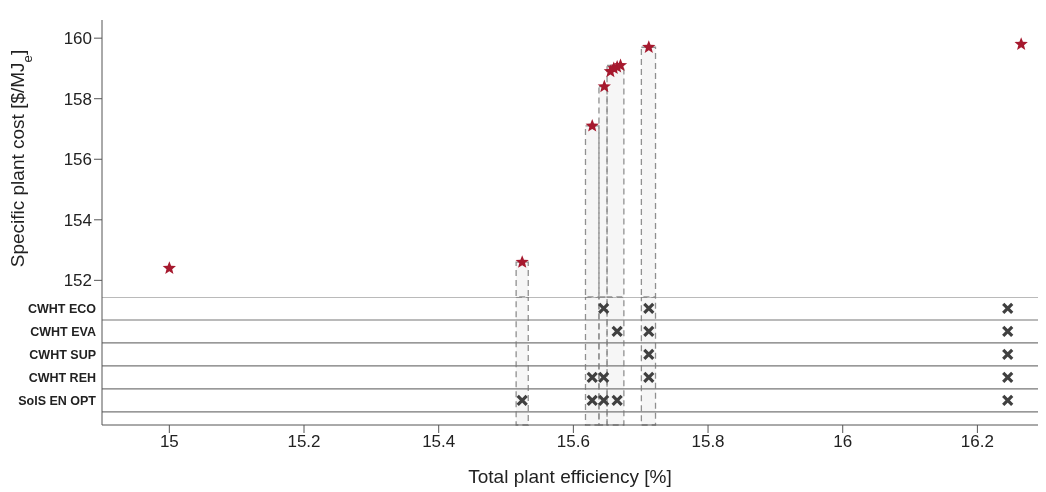 The height and width of the screenshot is (492, 1046). I want to click on y-tick-label: 160, so click(77, 39).